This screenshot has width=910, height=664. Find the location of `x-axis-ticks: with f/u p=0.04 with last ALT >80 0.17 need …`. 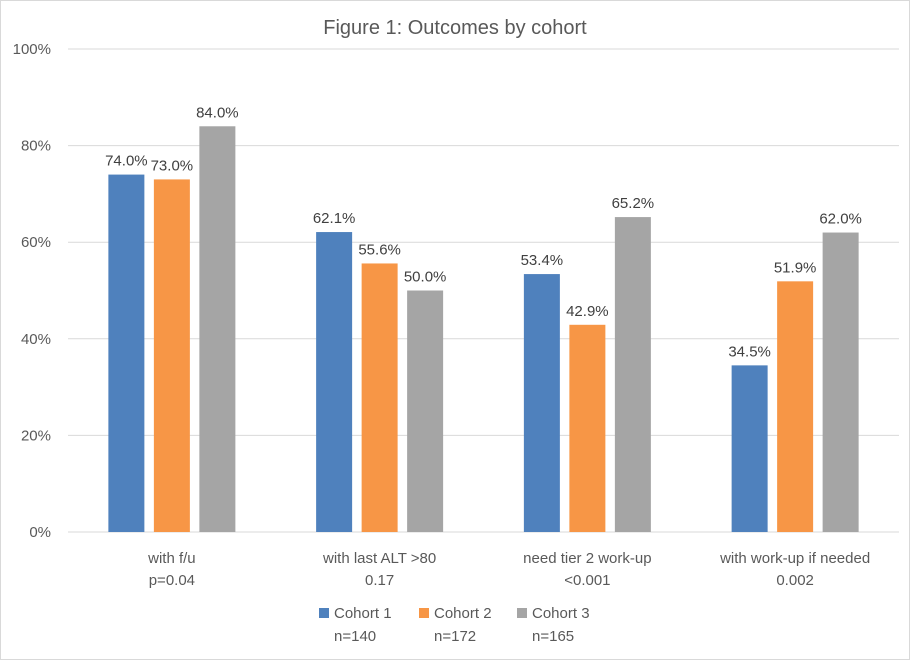

x-axis-ticks: with f/u p=0.04 with last ALT >80 0.17 need … is located at coordinates (508, 569).